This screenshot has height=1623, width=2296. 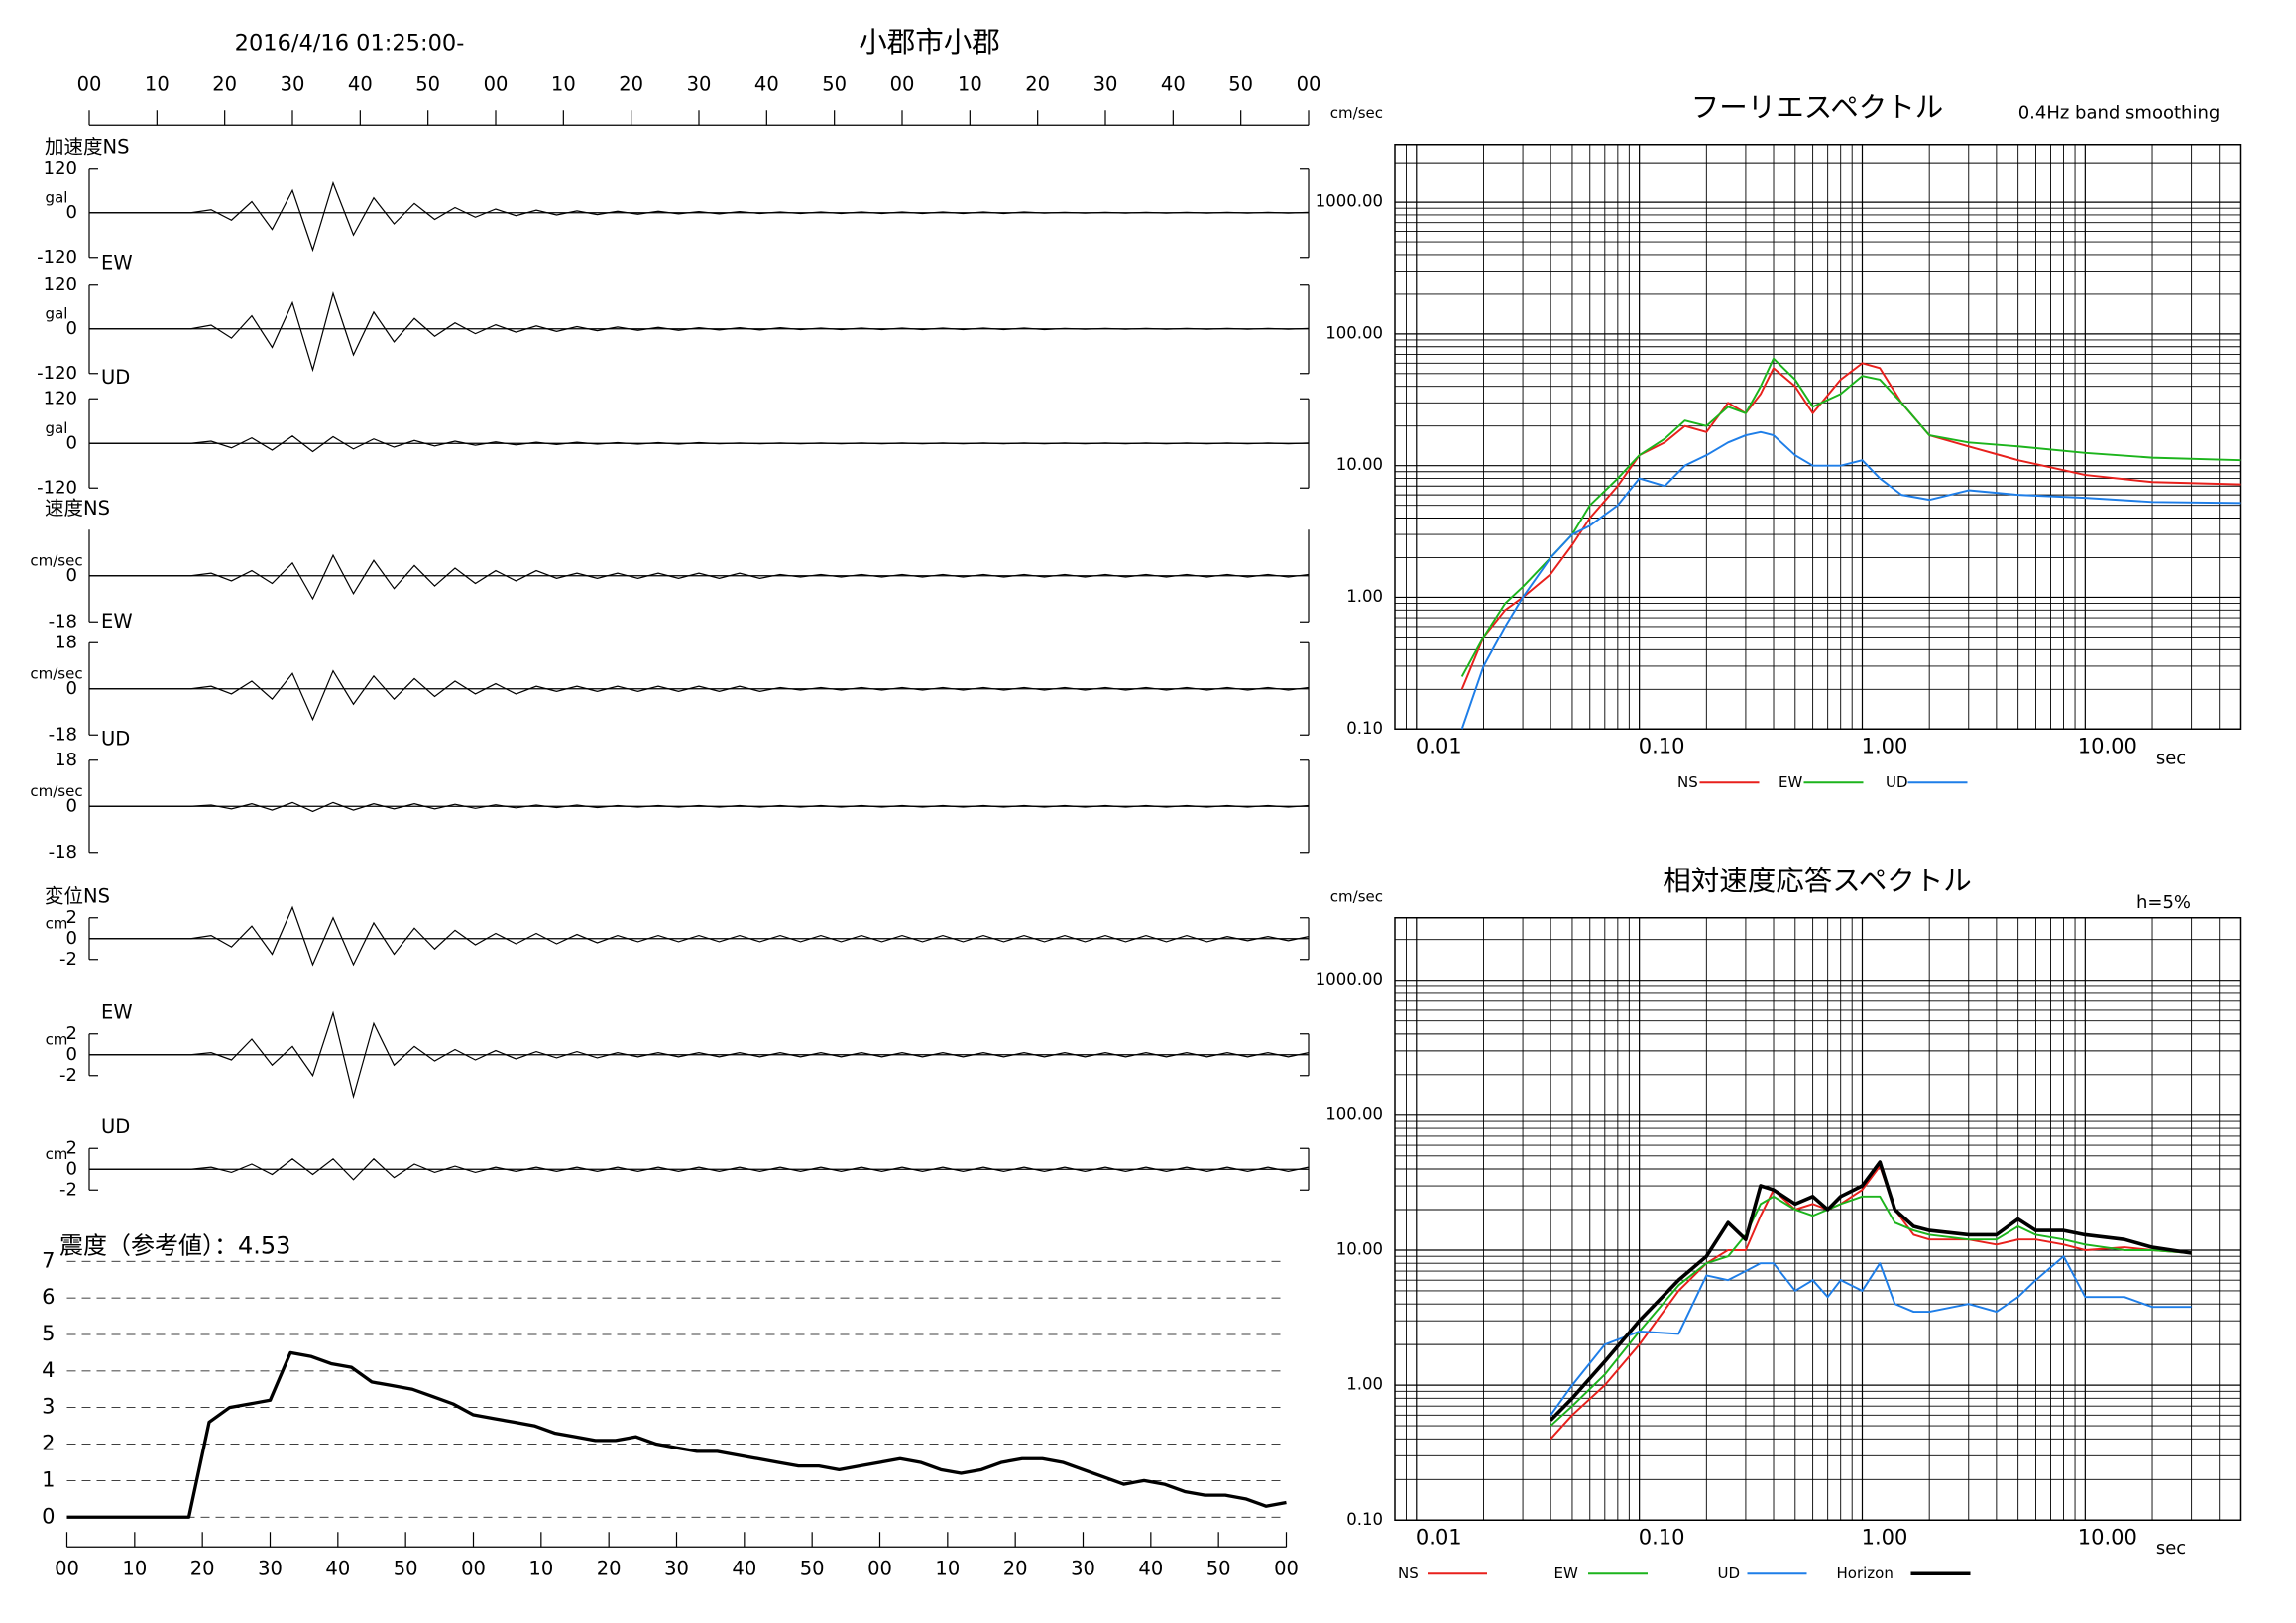 What do you see at coordinates (48, 1260) in the screenshot?
I see `y-tick-label: 7` at bounding box center [48, 1260].